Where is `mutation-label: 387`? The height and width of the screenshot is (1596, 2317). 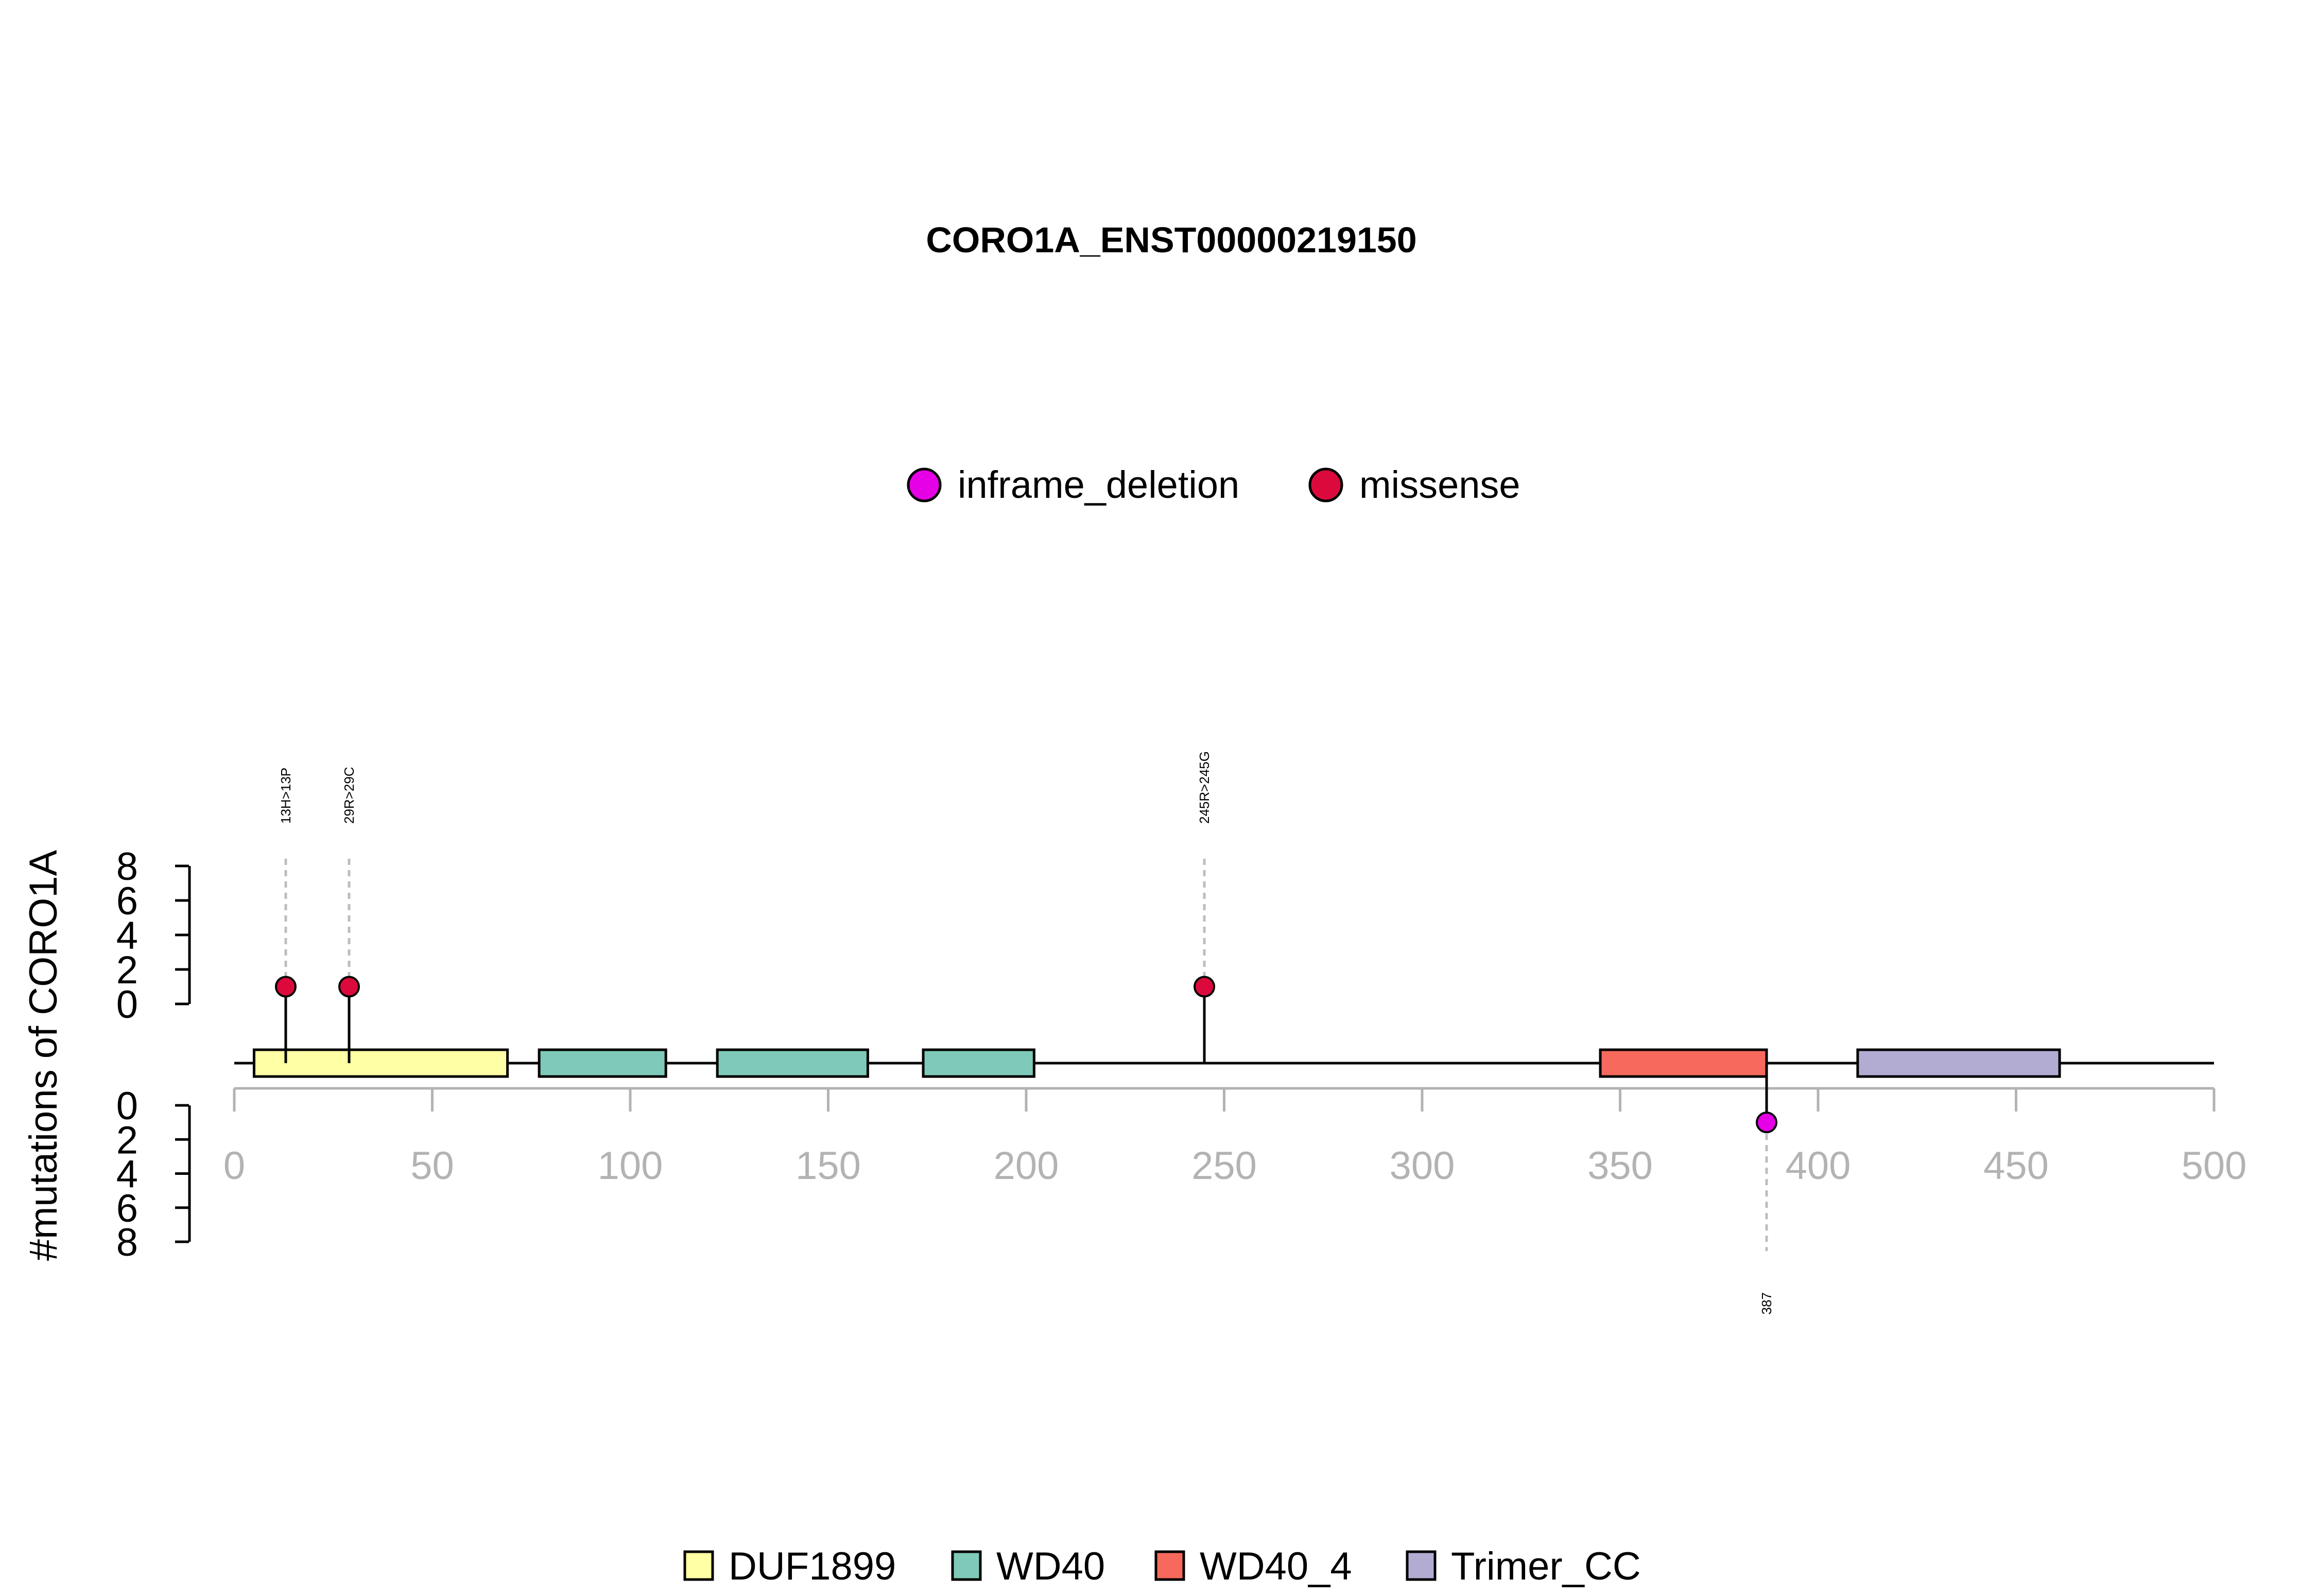 mutation-label: 387 is located at coordinates (1766, 1303).